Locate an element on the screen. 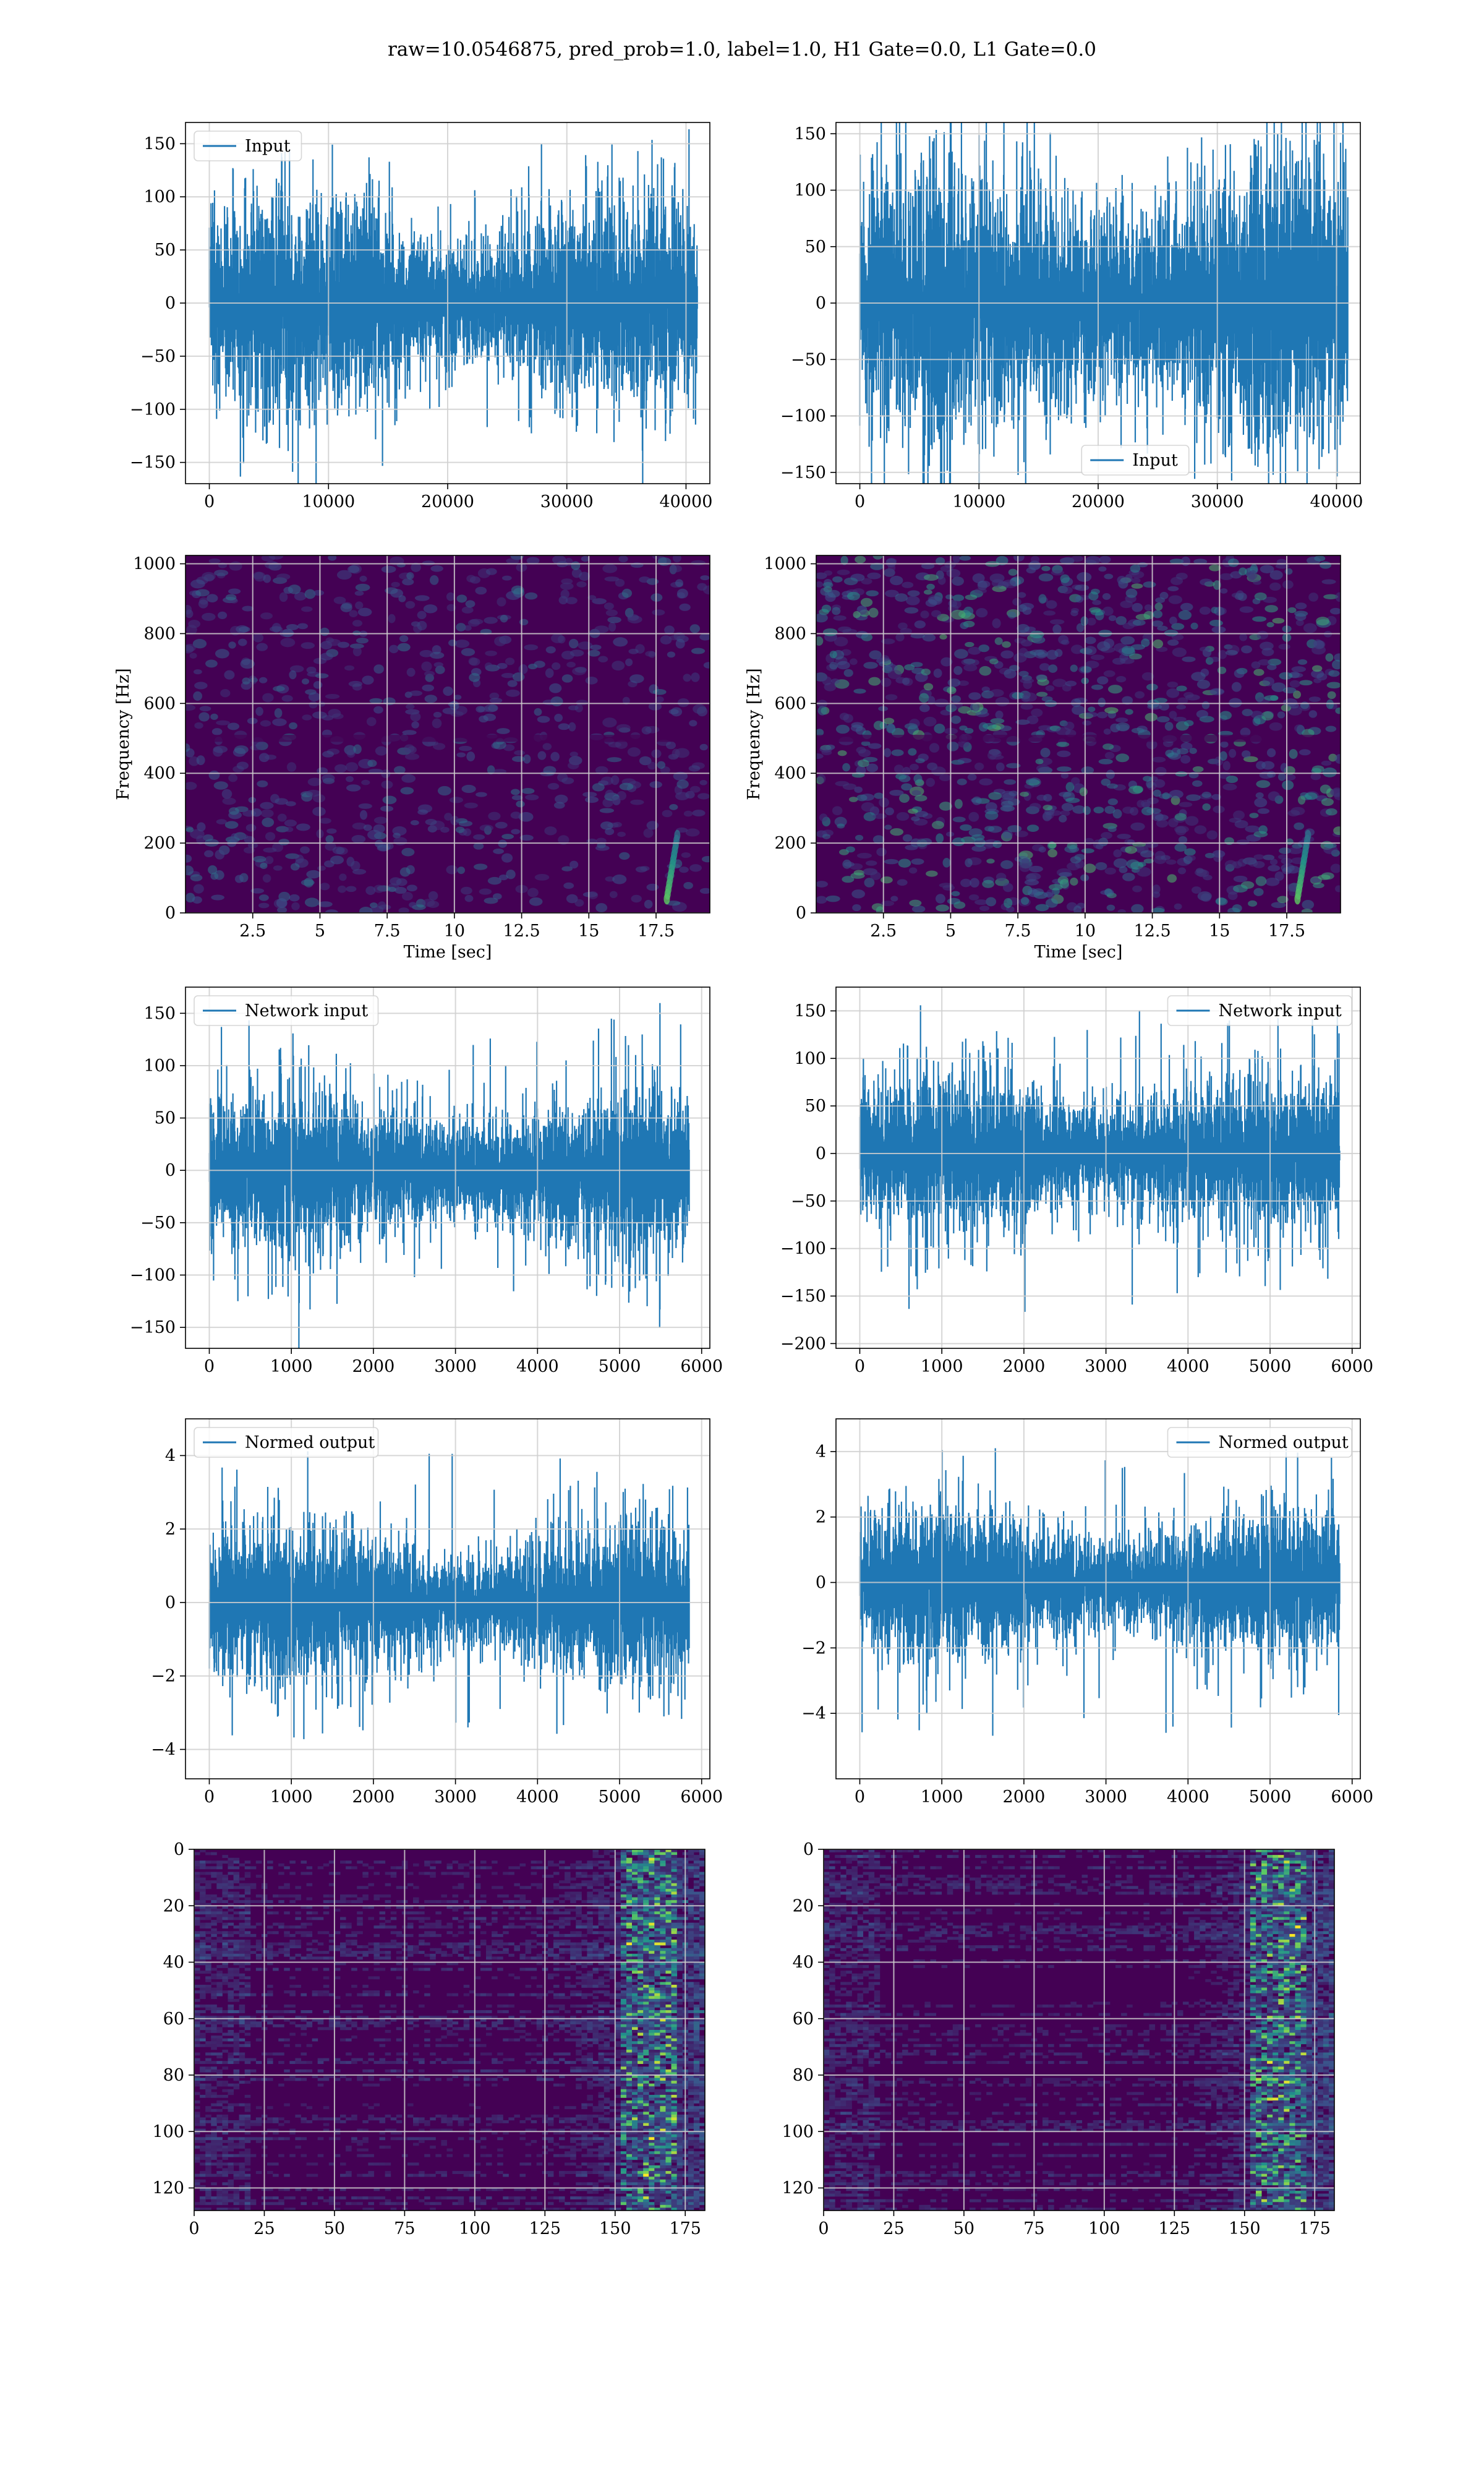  y-tick-label: −4 is located at coordinates (163, 1749).